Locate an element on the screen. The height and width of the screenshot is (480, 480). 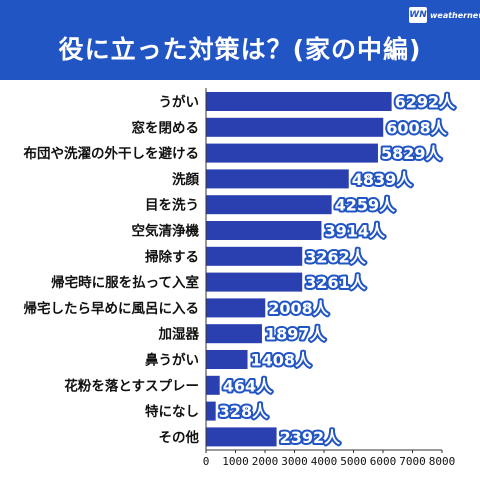
chart-title: 役に立った対策は？(家の中編) is located at coordinates (240, 49).